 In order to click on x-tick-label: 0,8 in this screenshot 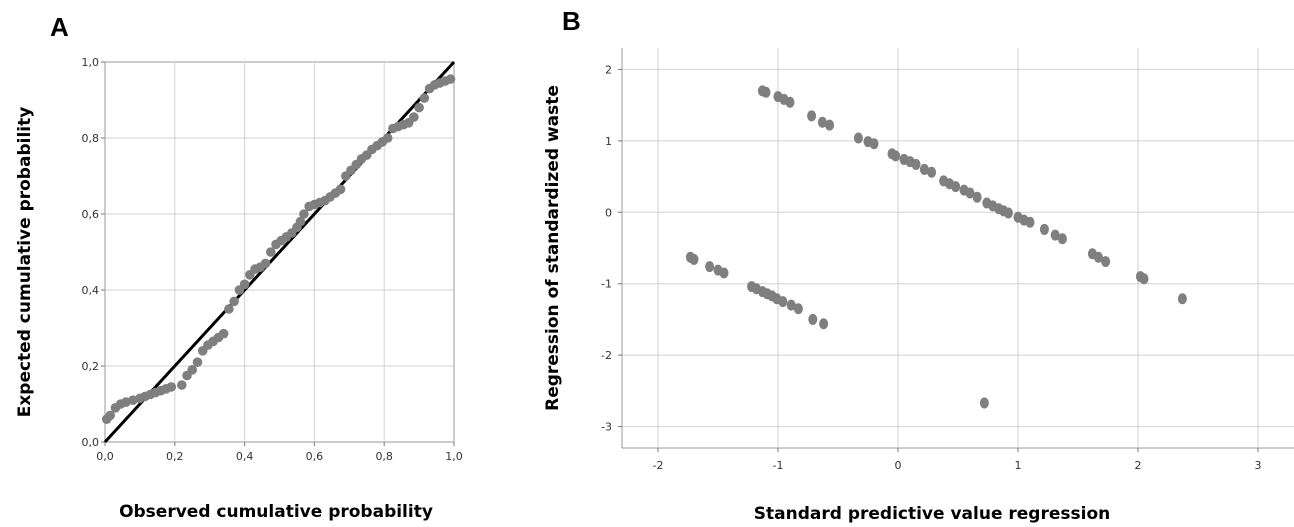, I will do `click(384, 456)`.